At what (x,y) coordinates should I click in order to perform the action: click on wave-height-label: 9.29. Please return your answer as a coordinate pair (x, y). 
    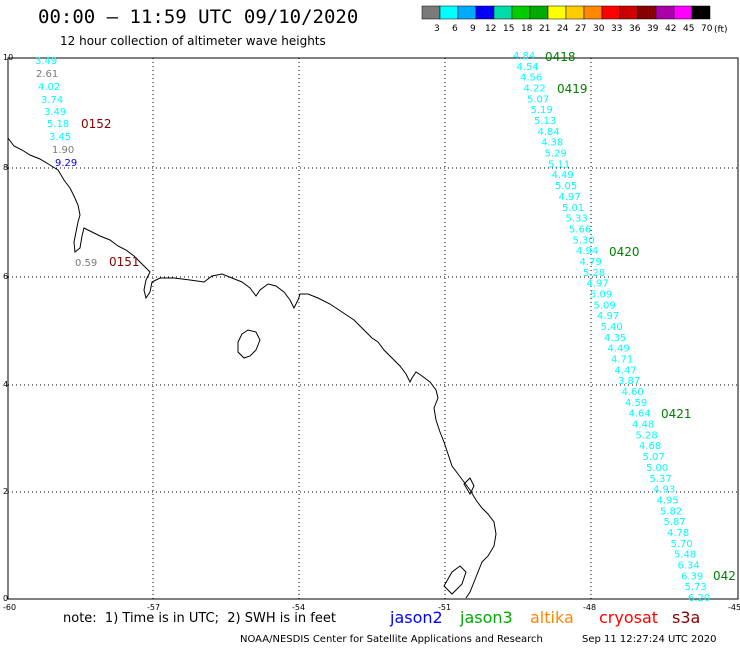
    Looking at the image, I should click on (66, 163).